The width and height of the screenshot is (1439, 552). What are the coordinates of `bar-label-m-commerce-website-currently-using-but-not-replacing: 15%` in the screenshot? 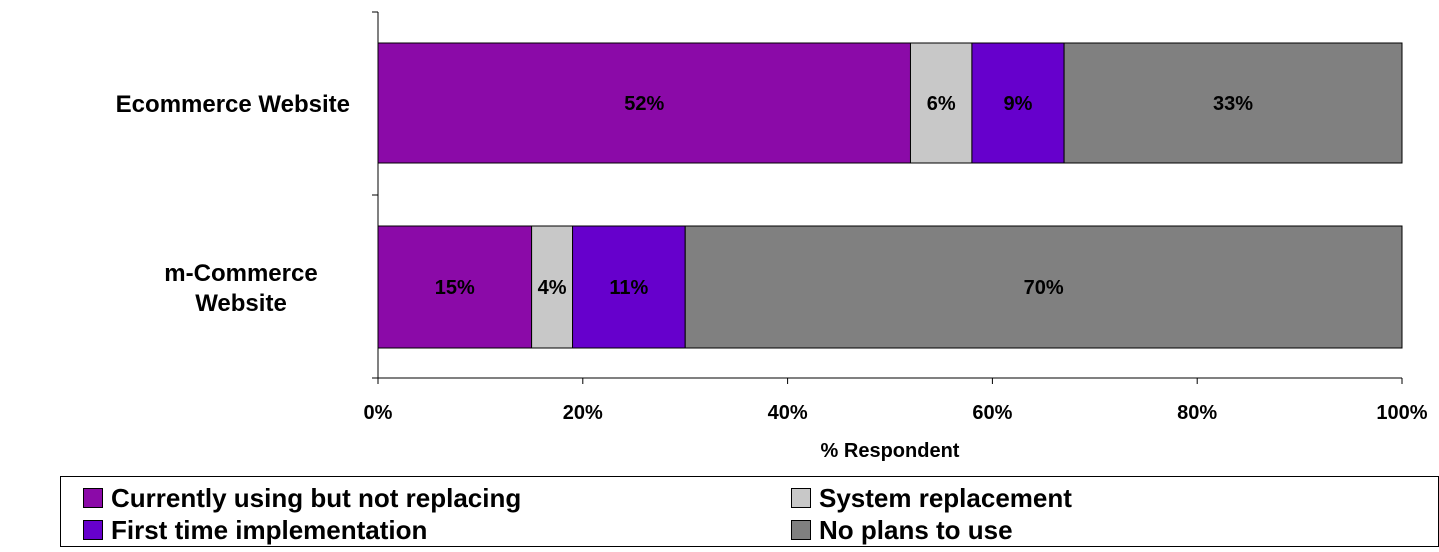 It's located at (455, 288).